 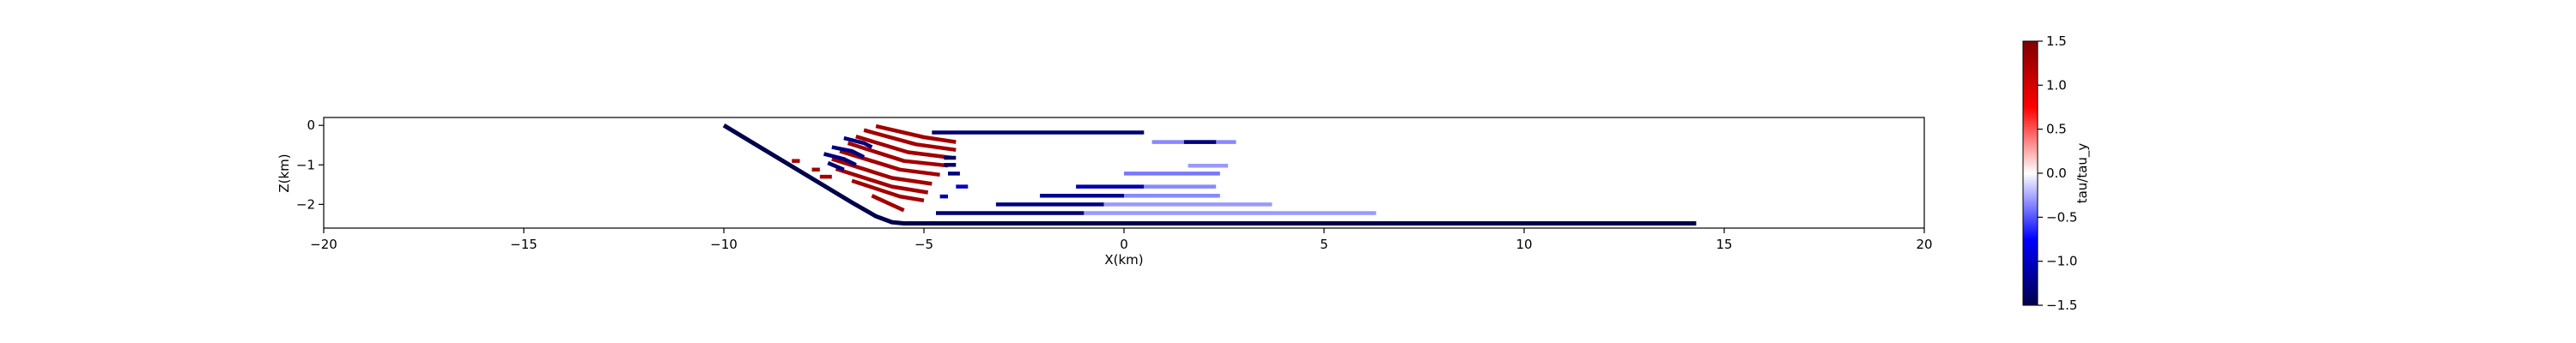 What do you see at coordinates (305, 204) in the screenshot?
I see `y-tick-label: −2` at bounding box center [305, 204].